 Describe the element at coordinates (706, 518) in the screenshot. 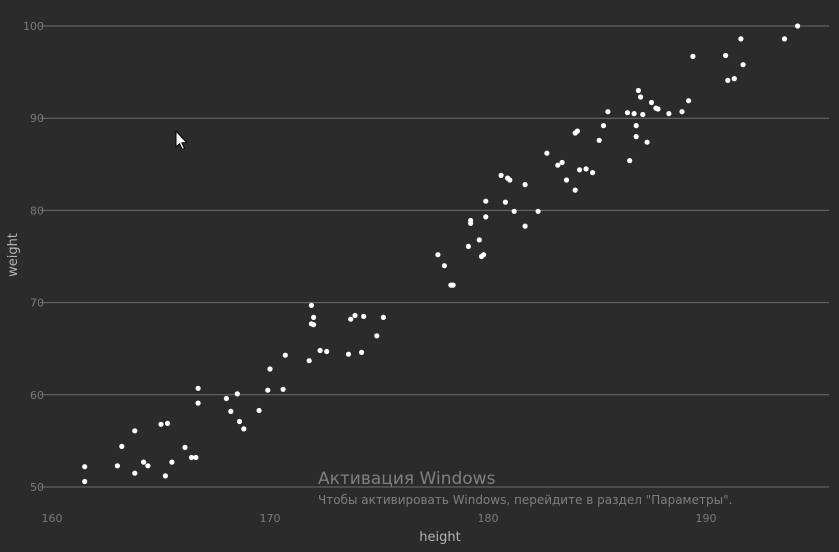

I see `x-tick-label: 190` at that location.